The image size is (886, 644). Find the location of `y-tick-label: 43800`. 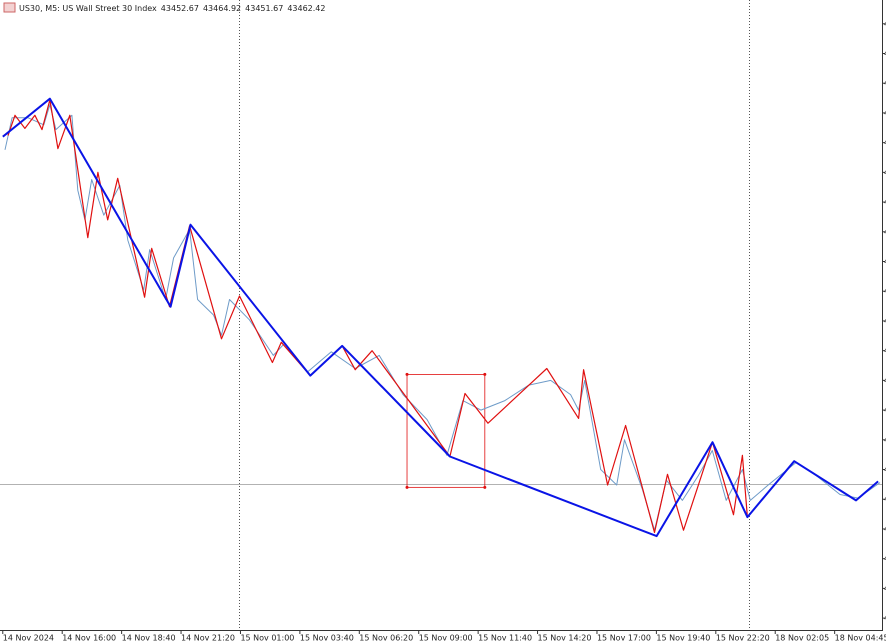

y-tick-label: 43800 is located at coordinates (885, 83).